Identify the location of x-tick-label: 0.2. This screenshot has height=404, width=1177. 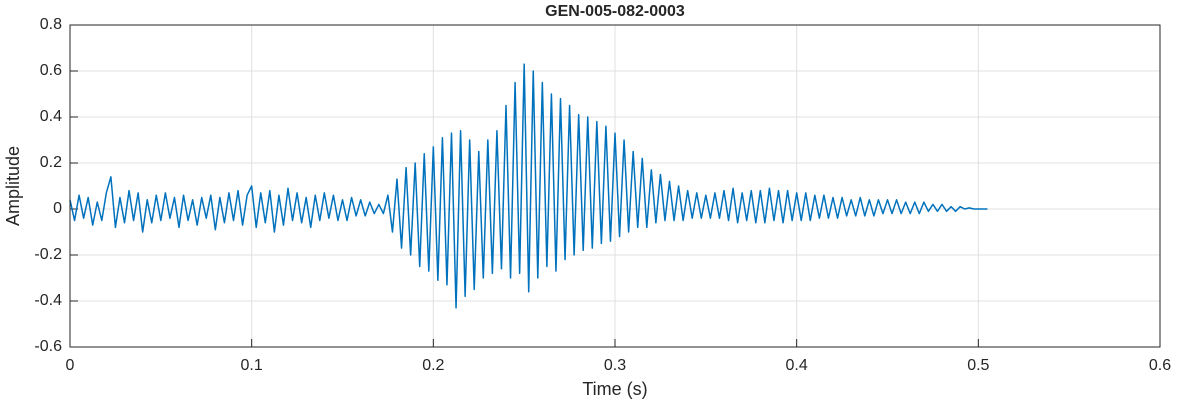
(433, 365).